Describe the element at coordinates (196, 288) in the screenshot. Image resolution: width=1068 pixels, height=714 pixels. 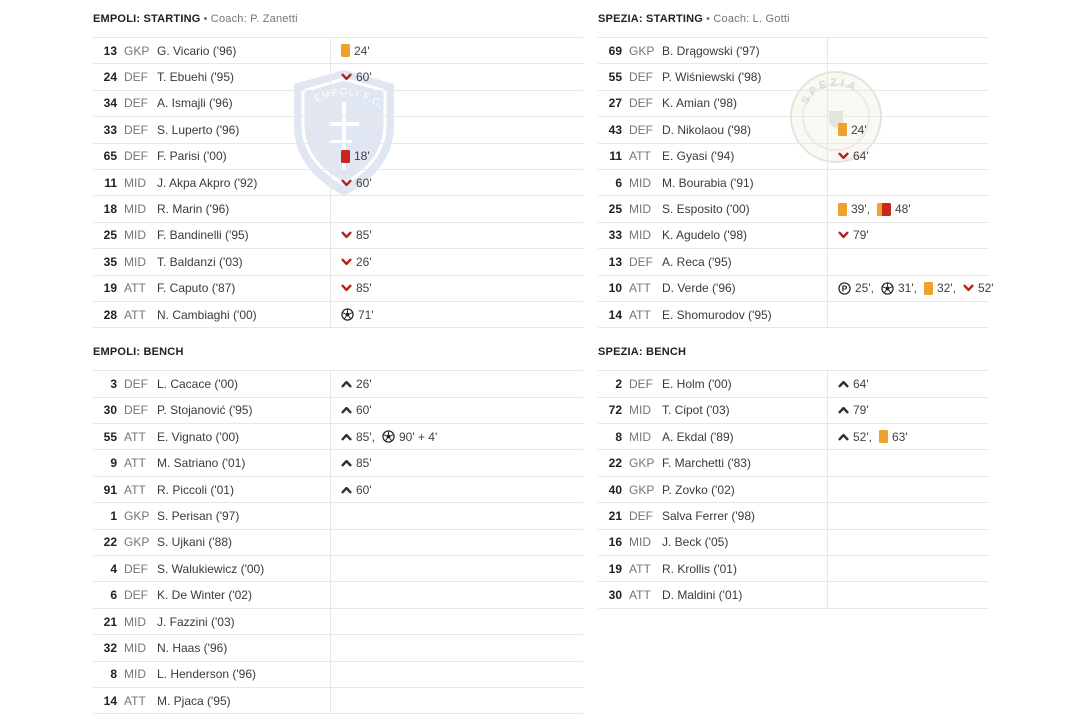
I see `player-name-link: F. Caputo ('87)` at that location.